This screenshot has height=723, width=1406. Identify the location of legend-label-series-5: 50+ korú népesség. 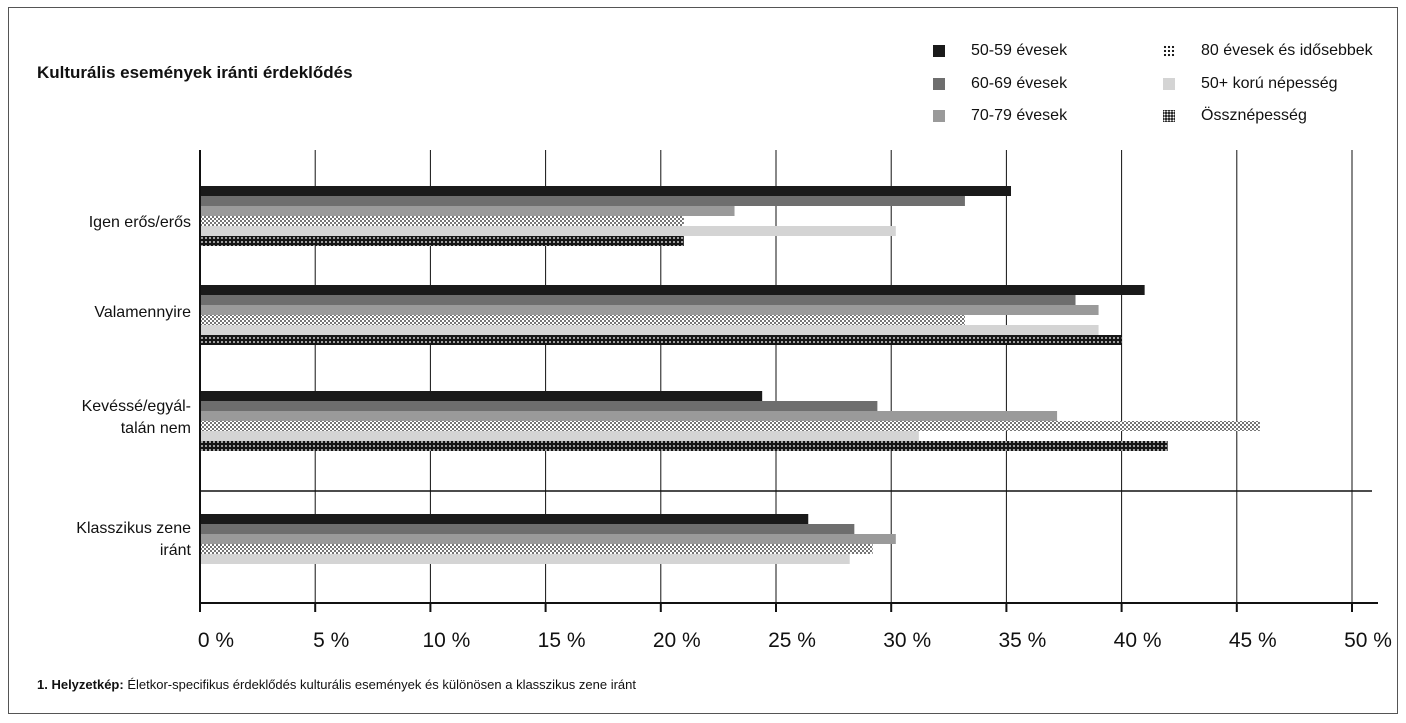
(1269, 83).